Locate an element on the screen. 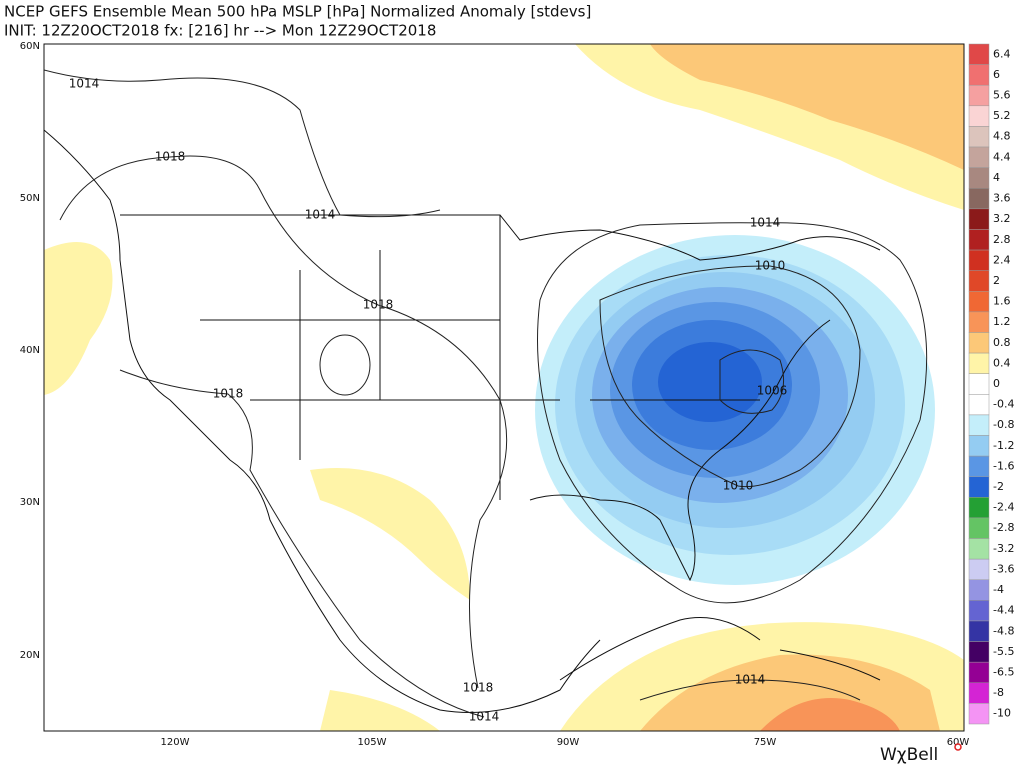 The width and height of the screenshot is (1024, 768). longitude-labels: 120W 105W 90W 75W 60W is located at coordinates (565, 742).